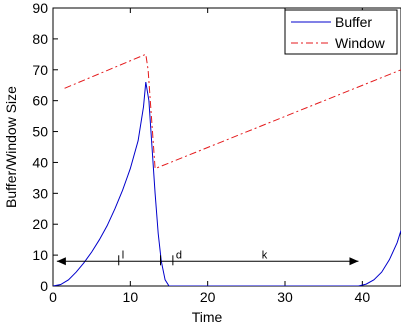 The width and height of the screenshot is (401, 327). Describe the element at coordinates (131, 297) in the screenshot. I see `x-tick-label-1: 10` at that location.